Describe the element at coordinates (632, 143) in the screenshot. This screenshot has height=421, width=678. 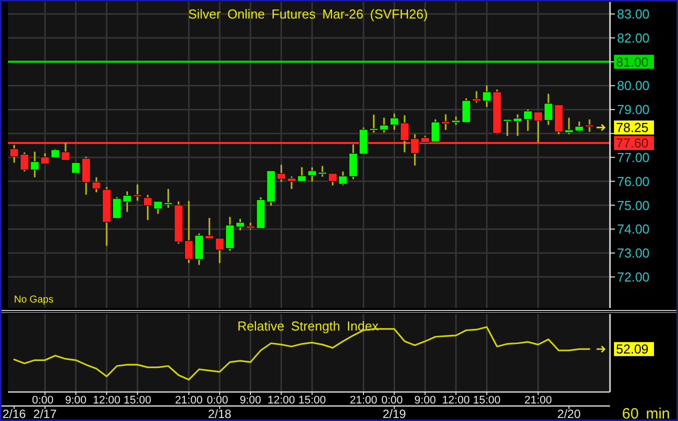
I see `ref-line-label: 77.60` at that location.